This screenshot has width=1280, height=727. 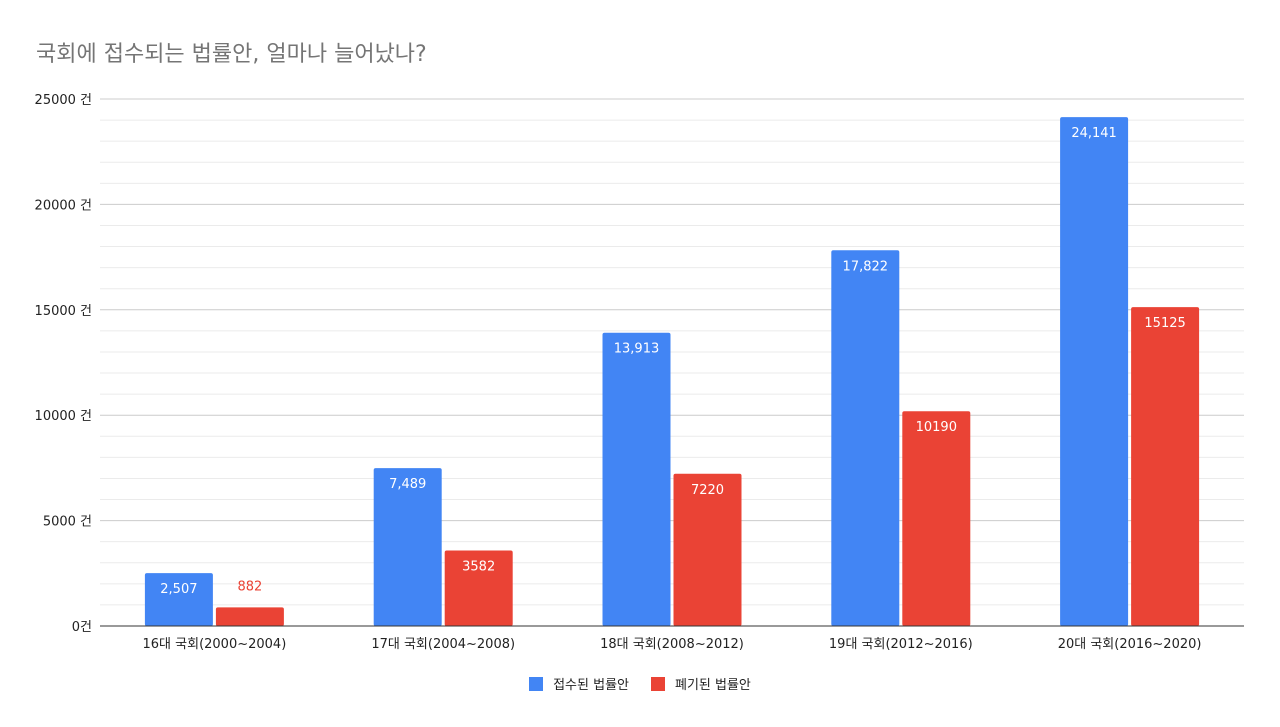 What do you see at coordinates (591, 685) in the screenshot?
I see `legend-label-received: 접수된 법률안` at bounding box center [591, 685].